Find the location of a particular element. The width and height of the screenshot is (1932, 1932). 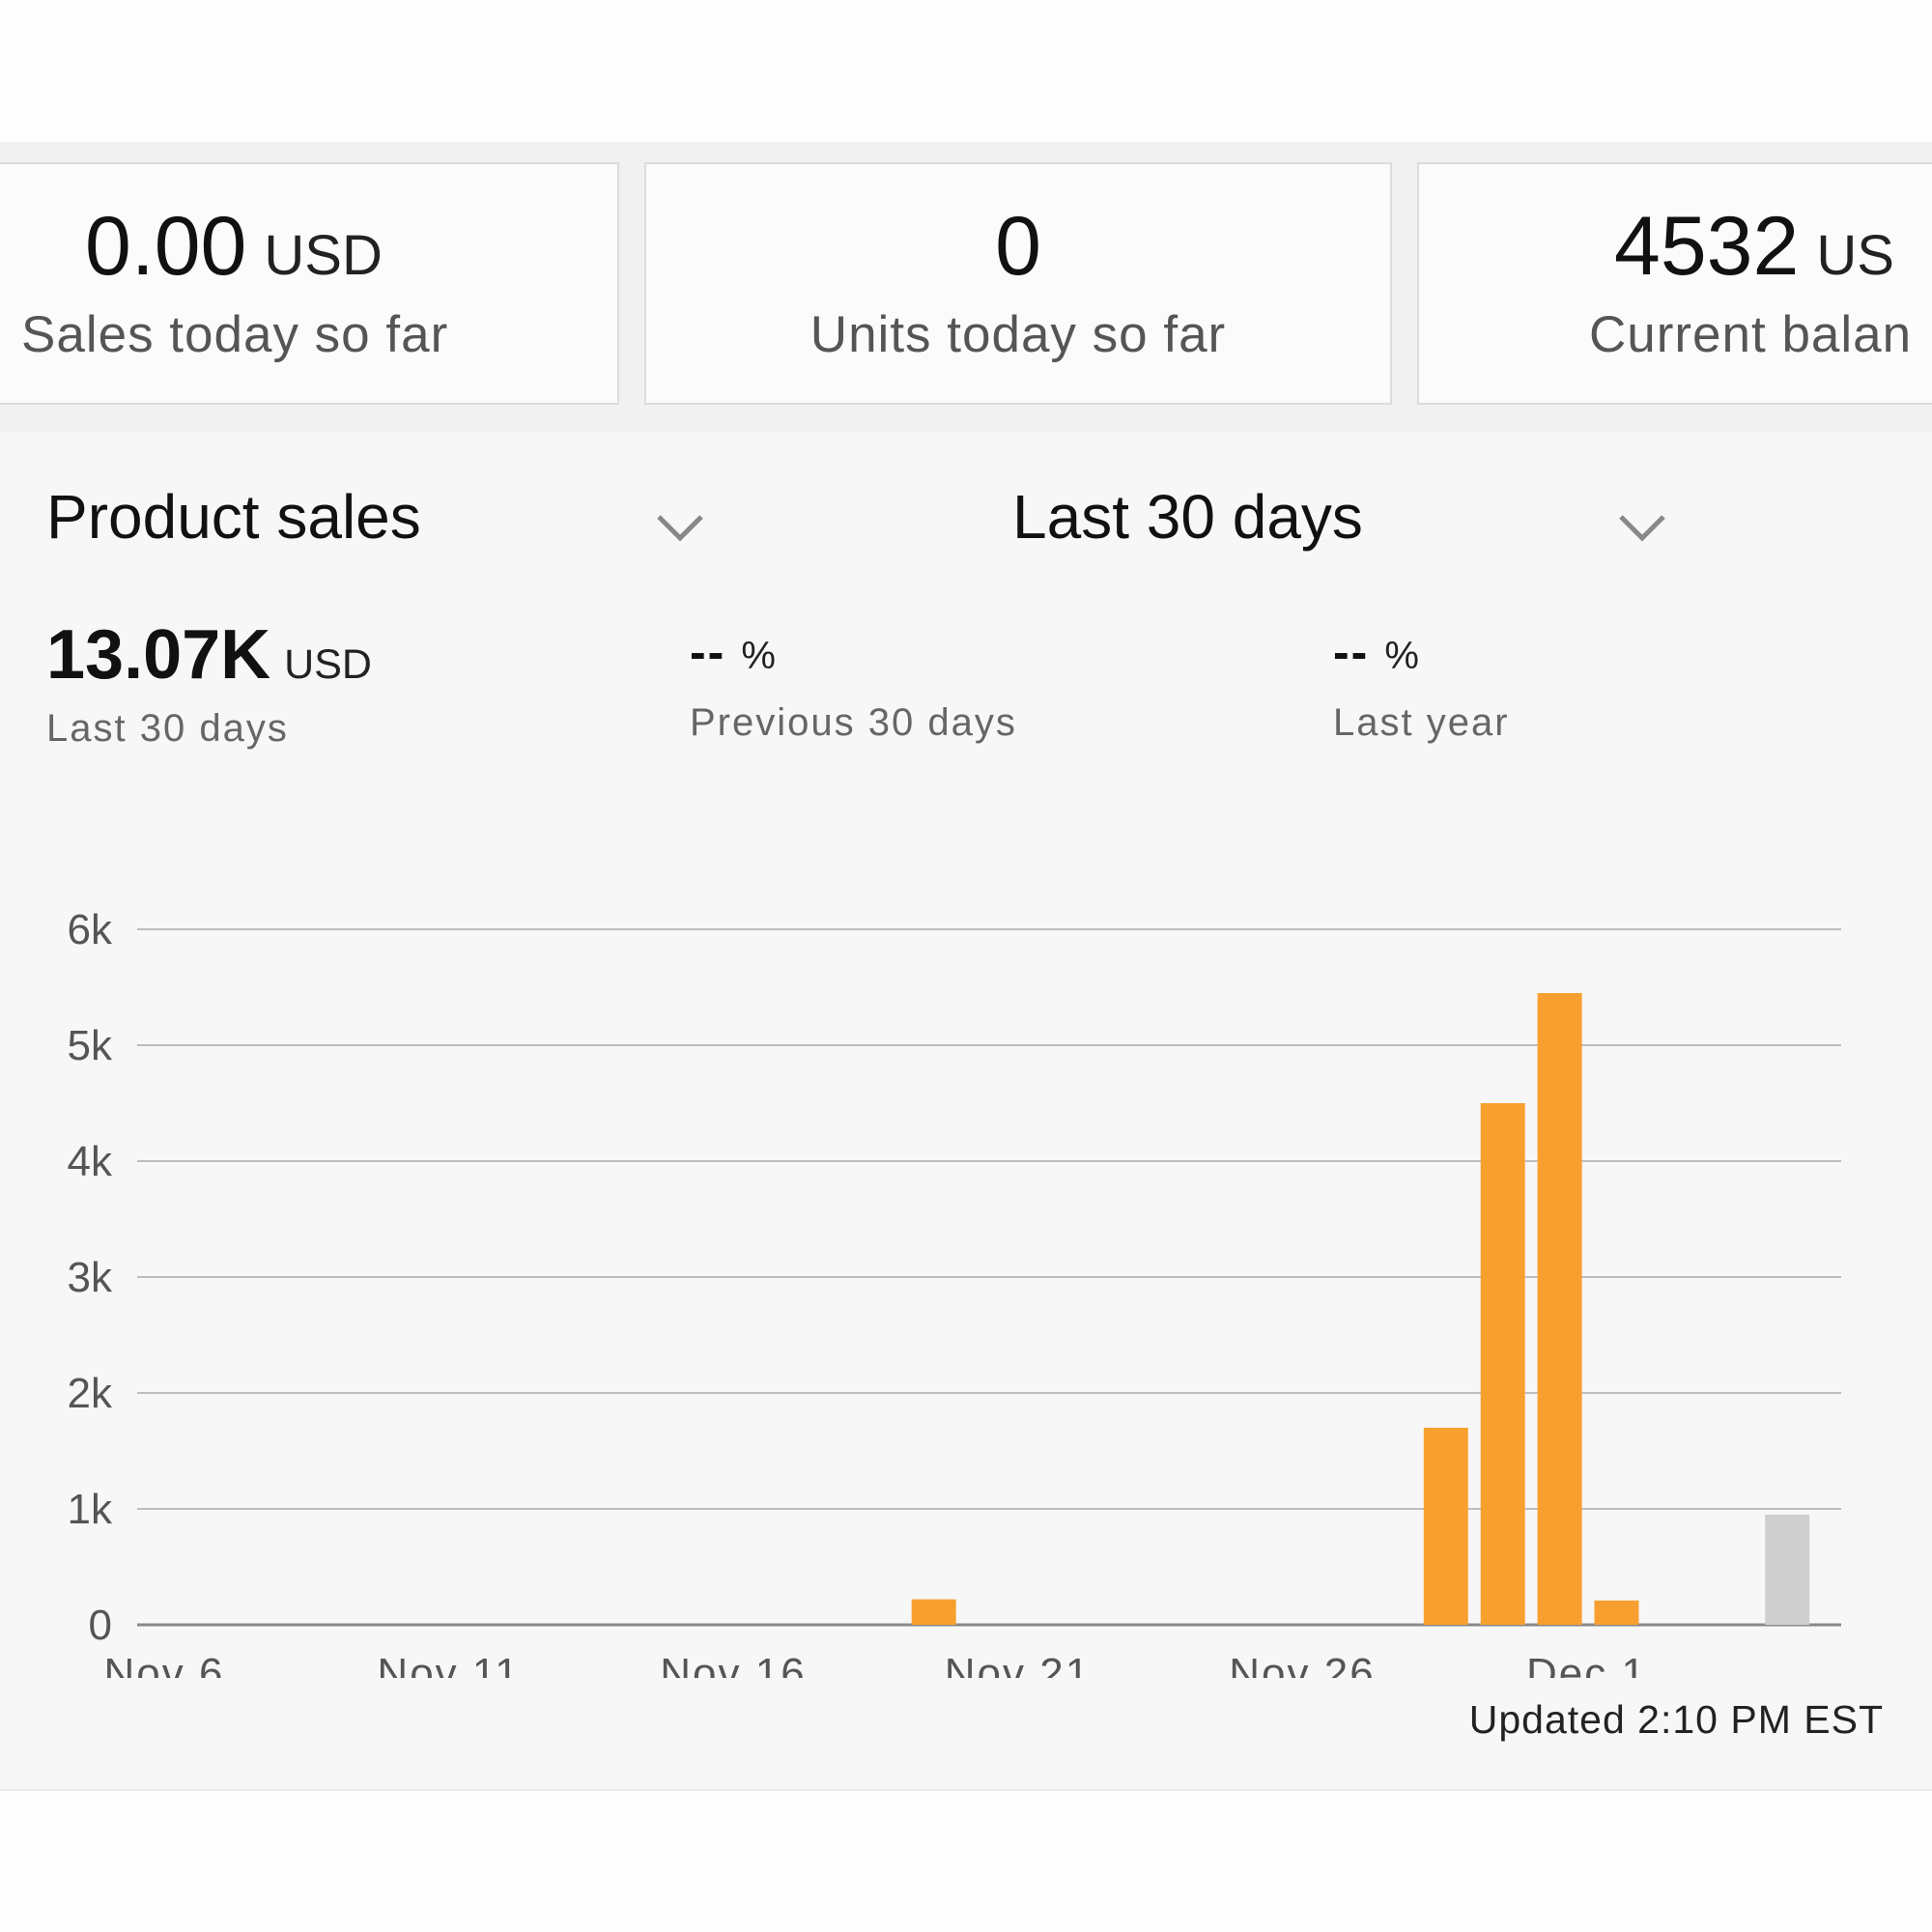

x-tick-label: Nov 26 is located at coordinates (1302, 1664).